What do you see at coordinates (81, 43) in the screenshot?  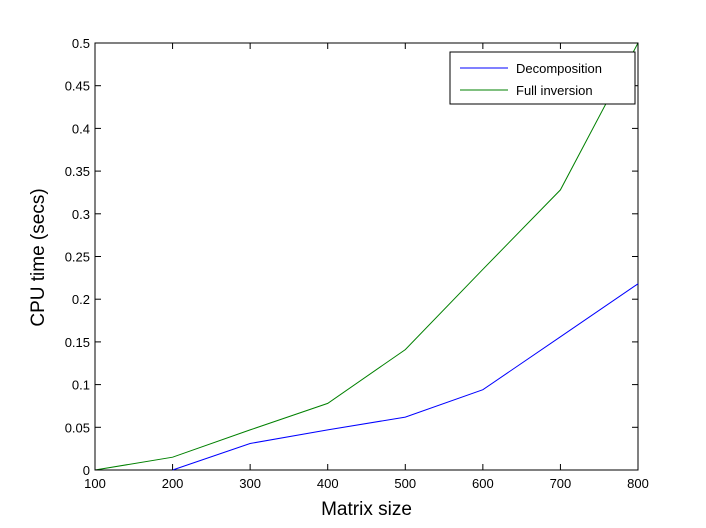 I see `y-tick-label: 0.5` at bounding box center [81, 43].